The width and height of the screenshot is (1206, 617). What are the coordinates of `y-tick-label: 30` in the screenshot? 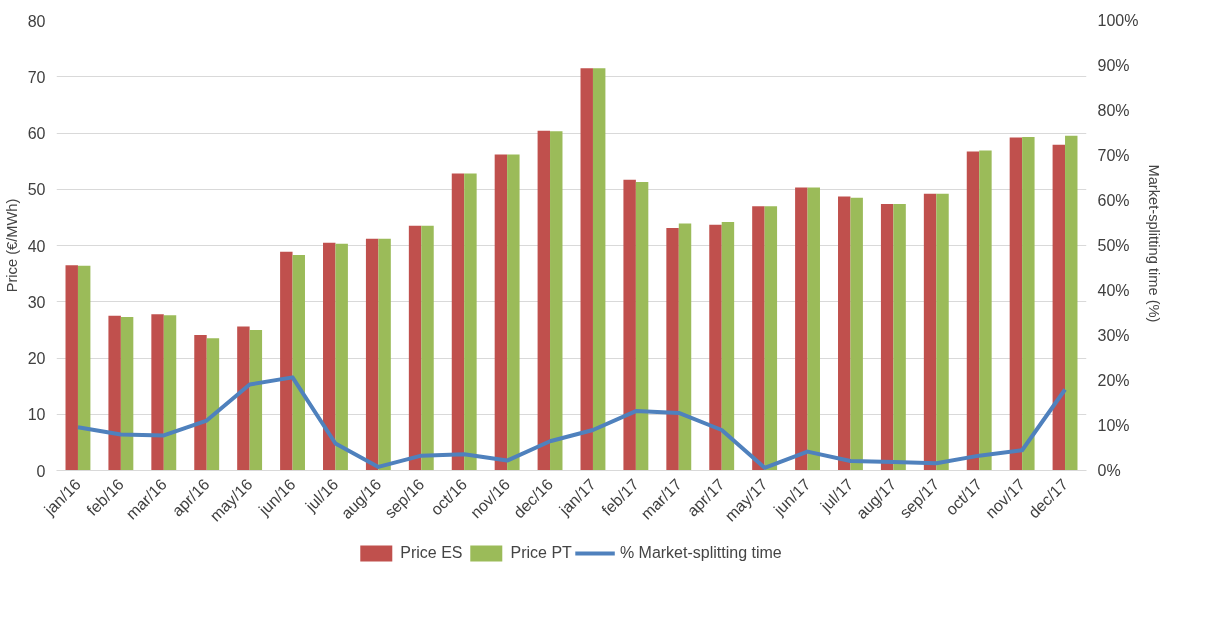 It's located at (36, 302).